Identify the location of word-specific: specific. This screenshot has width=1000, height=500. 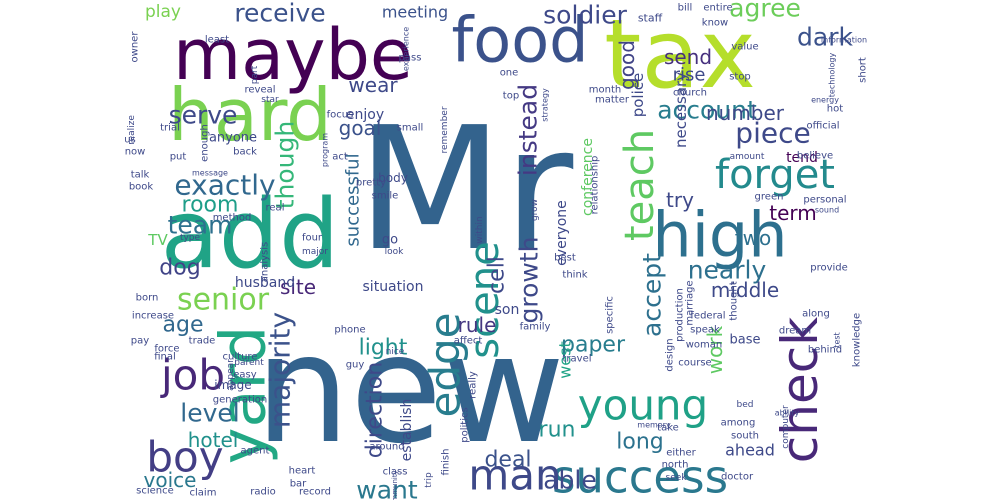
(610, 315).